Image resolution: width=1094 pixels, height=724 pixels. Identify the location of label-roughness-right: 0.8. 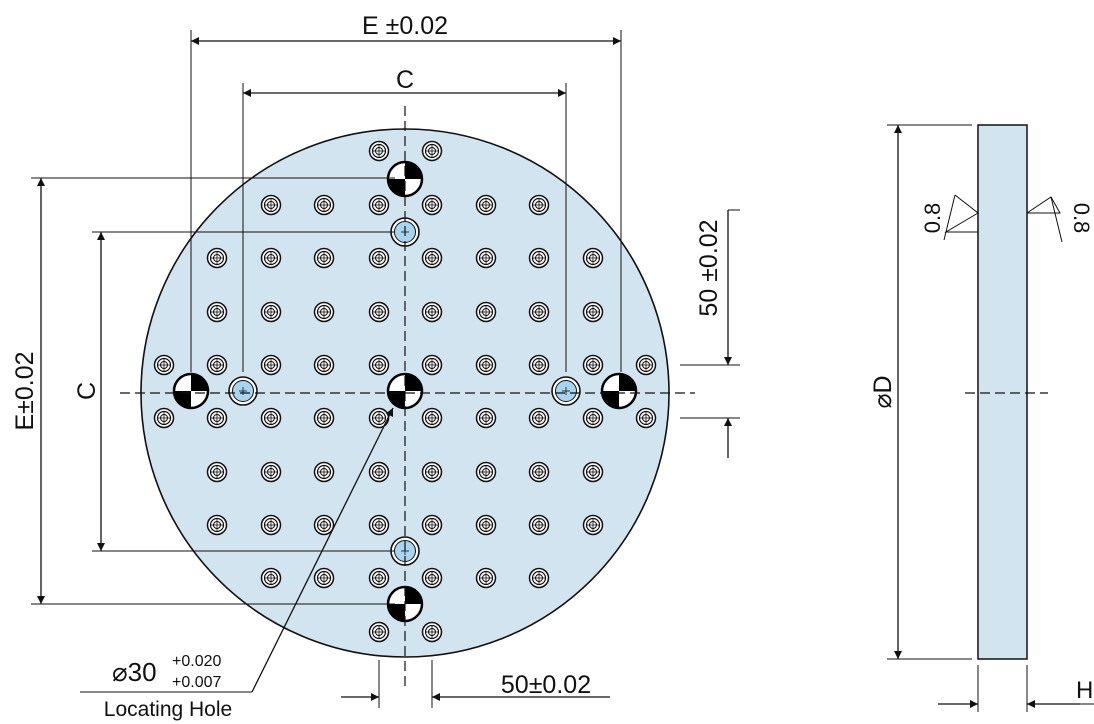
(1081, 218).